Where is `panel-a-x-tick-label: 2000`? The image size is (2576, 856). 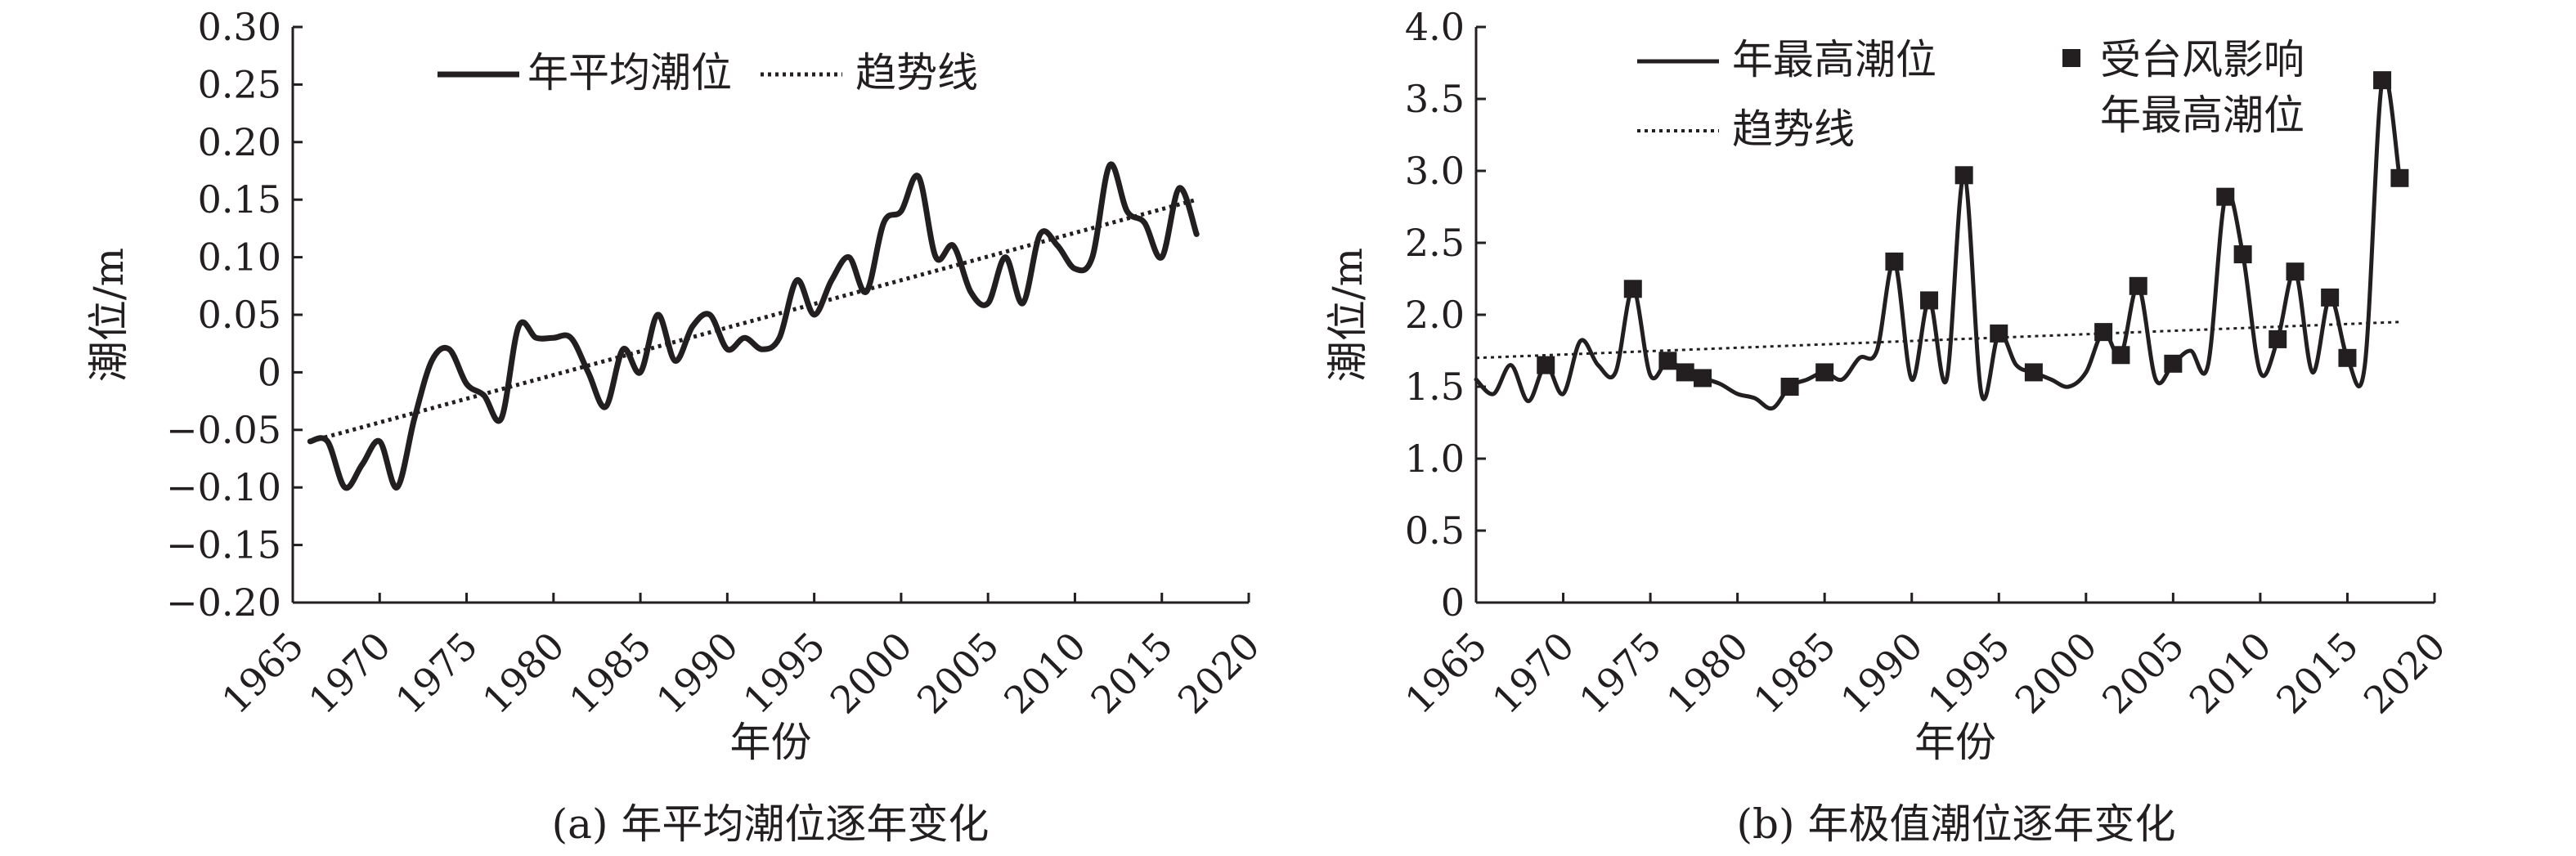 panel-a-x-tick-label: 2000 is located at coordinates (872, 673).